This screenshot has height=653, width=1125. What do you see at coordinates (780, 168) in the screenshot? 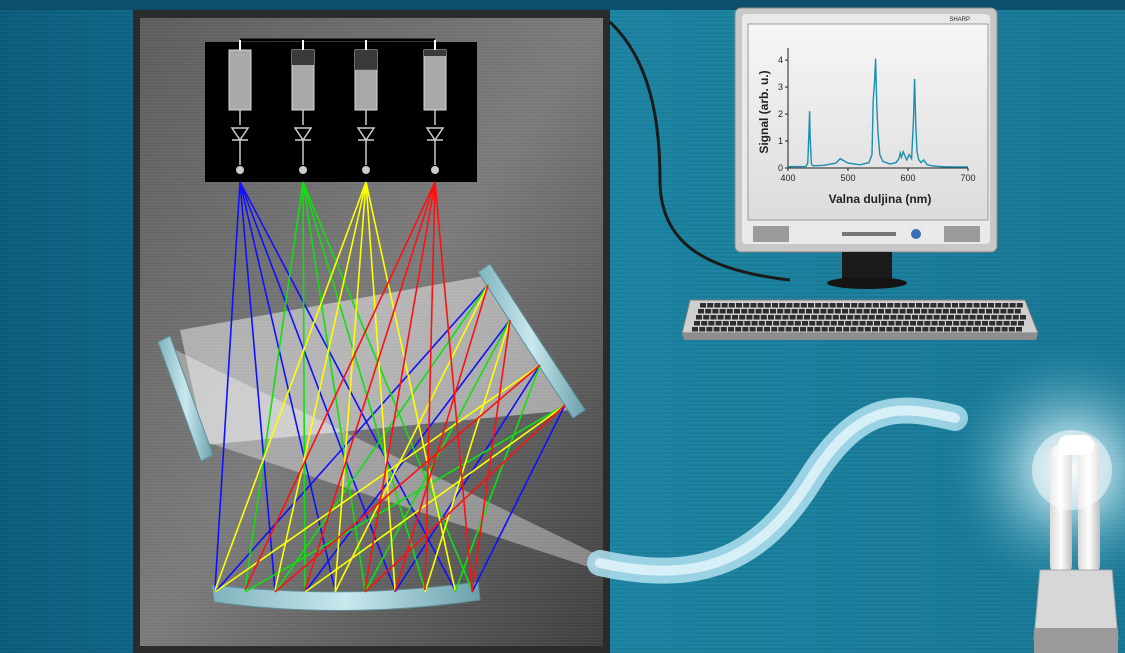
I see `y-tick-label: 0` at bounding box center [780, 168].